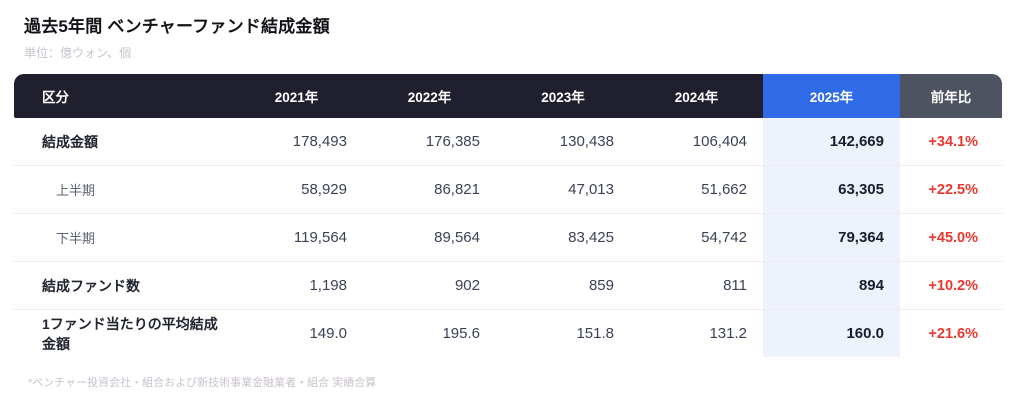 Image resolution: width=1024 pixels, height=400 pixels. I want to click on cell-2022: 902, so click(429, 286).